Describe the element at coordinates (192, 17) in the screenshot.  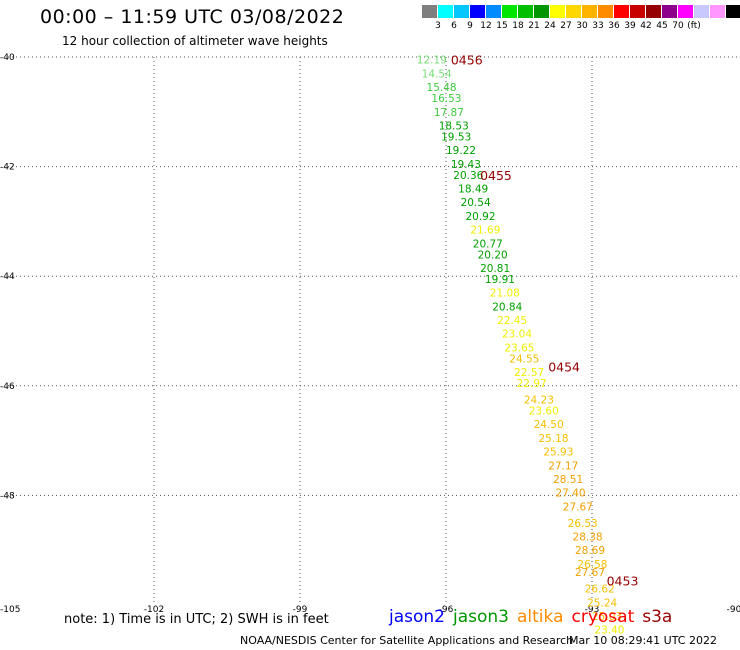
I see `chart-title: 00:00 – 11:59 UTC 03/08/2022` at that location.